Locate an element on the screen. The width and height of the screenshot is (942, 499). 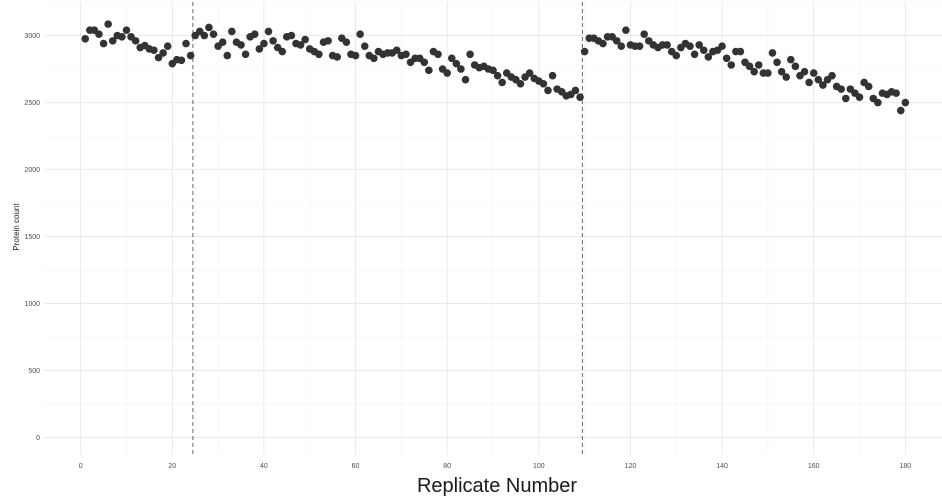
x-tick-label: 160 is located at coordinates (814, 466).